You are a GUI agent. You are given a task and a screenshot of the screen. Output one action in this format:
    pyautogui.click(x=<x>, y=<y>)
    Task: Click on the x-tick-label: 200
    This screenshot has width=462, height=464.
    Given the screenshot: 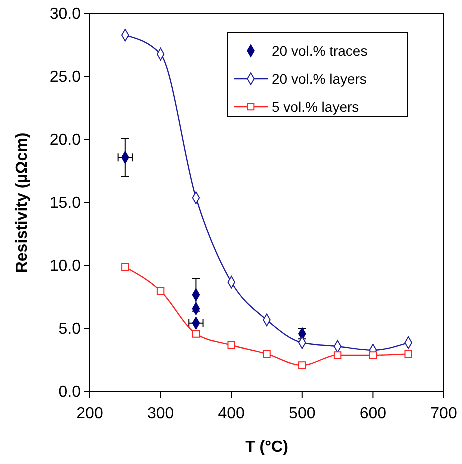 What is the action you would take?
    pyautogui.click(x=90, y=414)
    